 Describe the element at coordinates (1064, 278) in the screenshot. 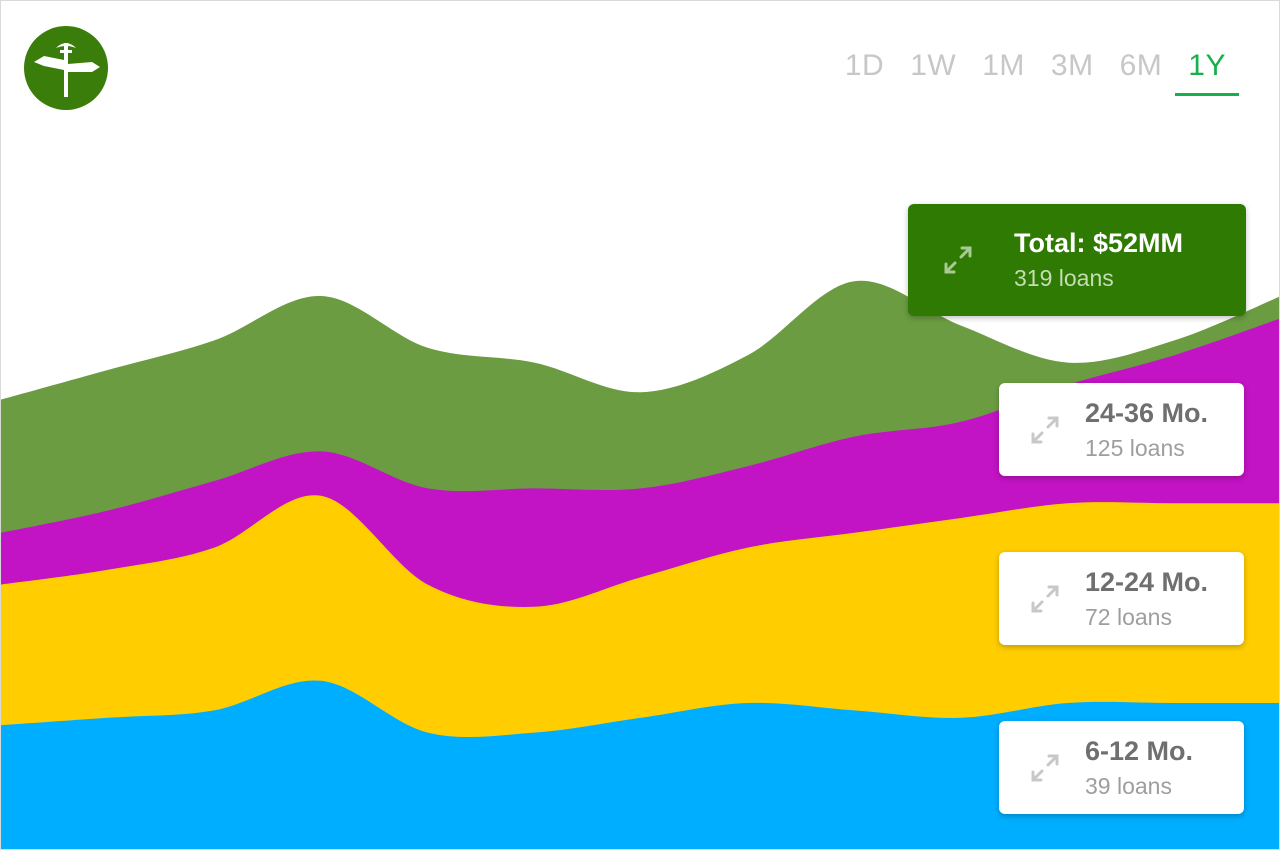

I see `total-loans: 319 loans` at that location.